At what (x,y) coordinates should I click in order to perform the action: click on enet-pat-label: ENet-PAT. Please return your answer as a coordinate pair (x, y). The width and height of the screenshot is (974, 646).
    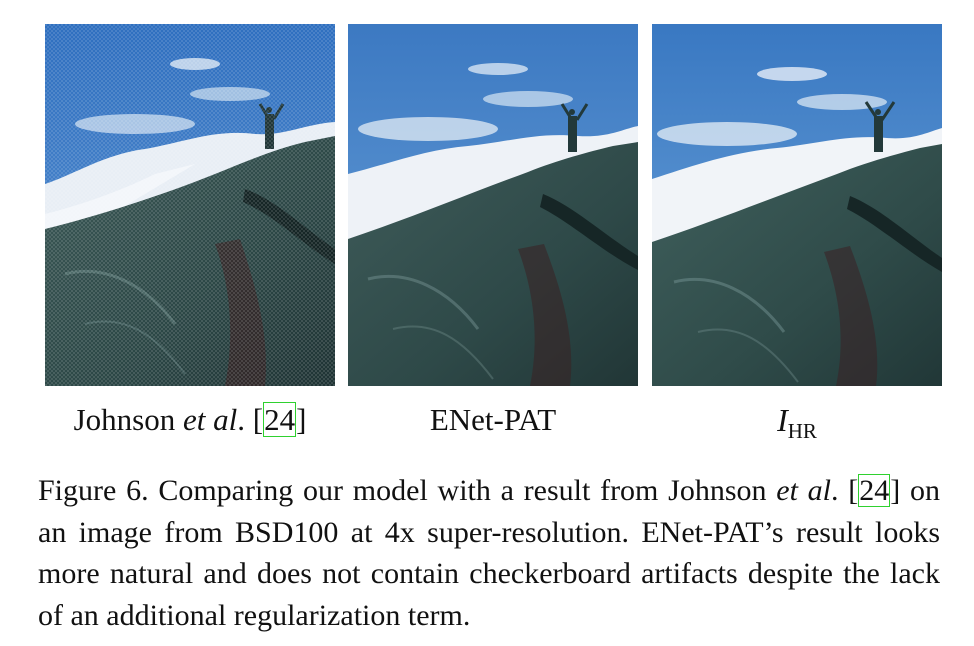
    Looking at the image, I should click on (493, 419).